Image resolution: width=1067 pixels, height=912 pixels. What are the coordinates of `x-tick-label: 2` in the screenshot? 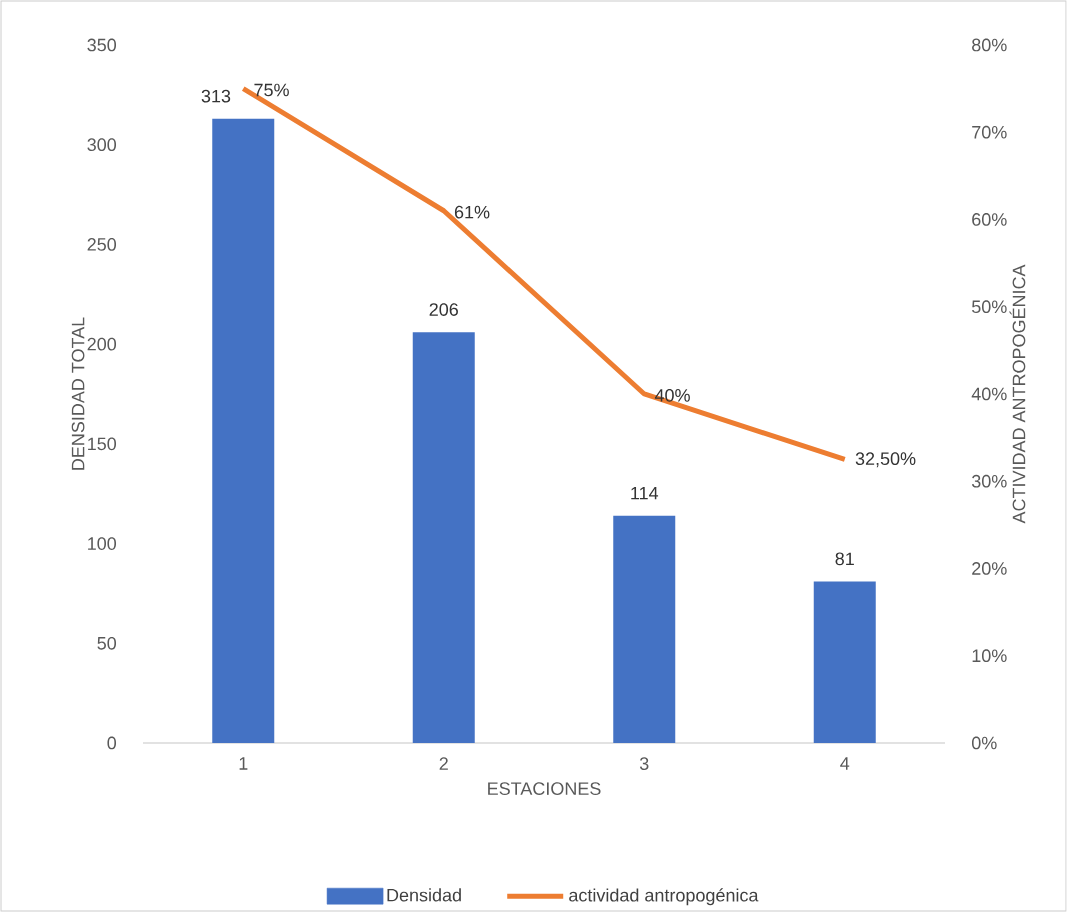 It's located at (443, 763).